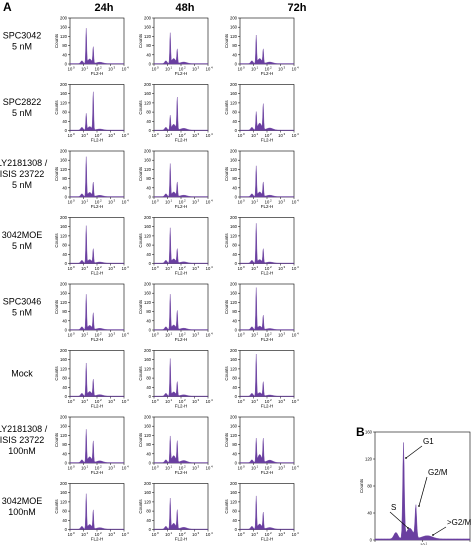 This screenshot has width=474, height=545. Describe the element at coordinates (459, 522) in the screenshot. I see `annotation-gt-g2m: >G2/M` at that location.